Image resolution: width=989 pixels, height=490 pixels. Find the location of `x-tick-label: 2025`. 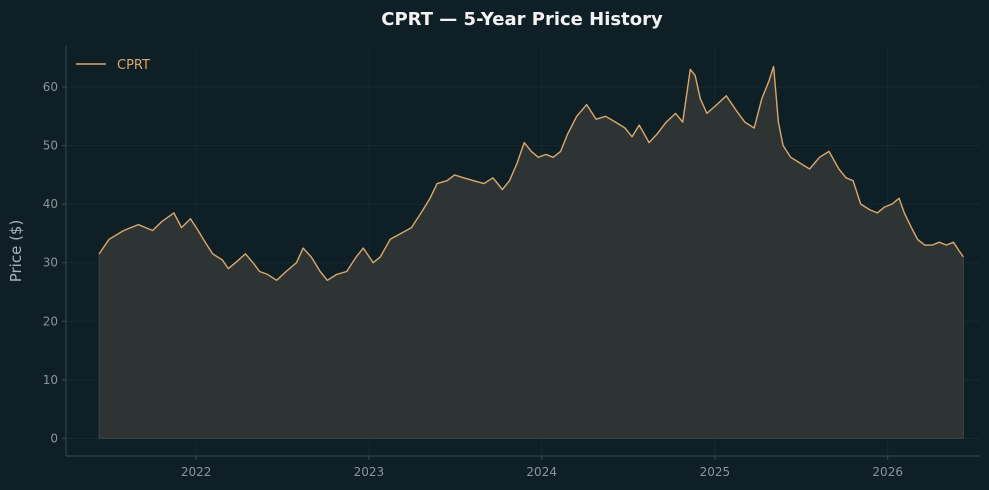

x-tick-label: 2025 is located at coordinates (715, 472).